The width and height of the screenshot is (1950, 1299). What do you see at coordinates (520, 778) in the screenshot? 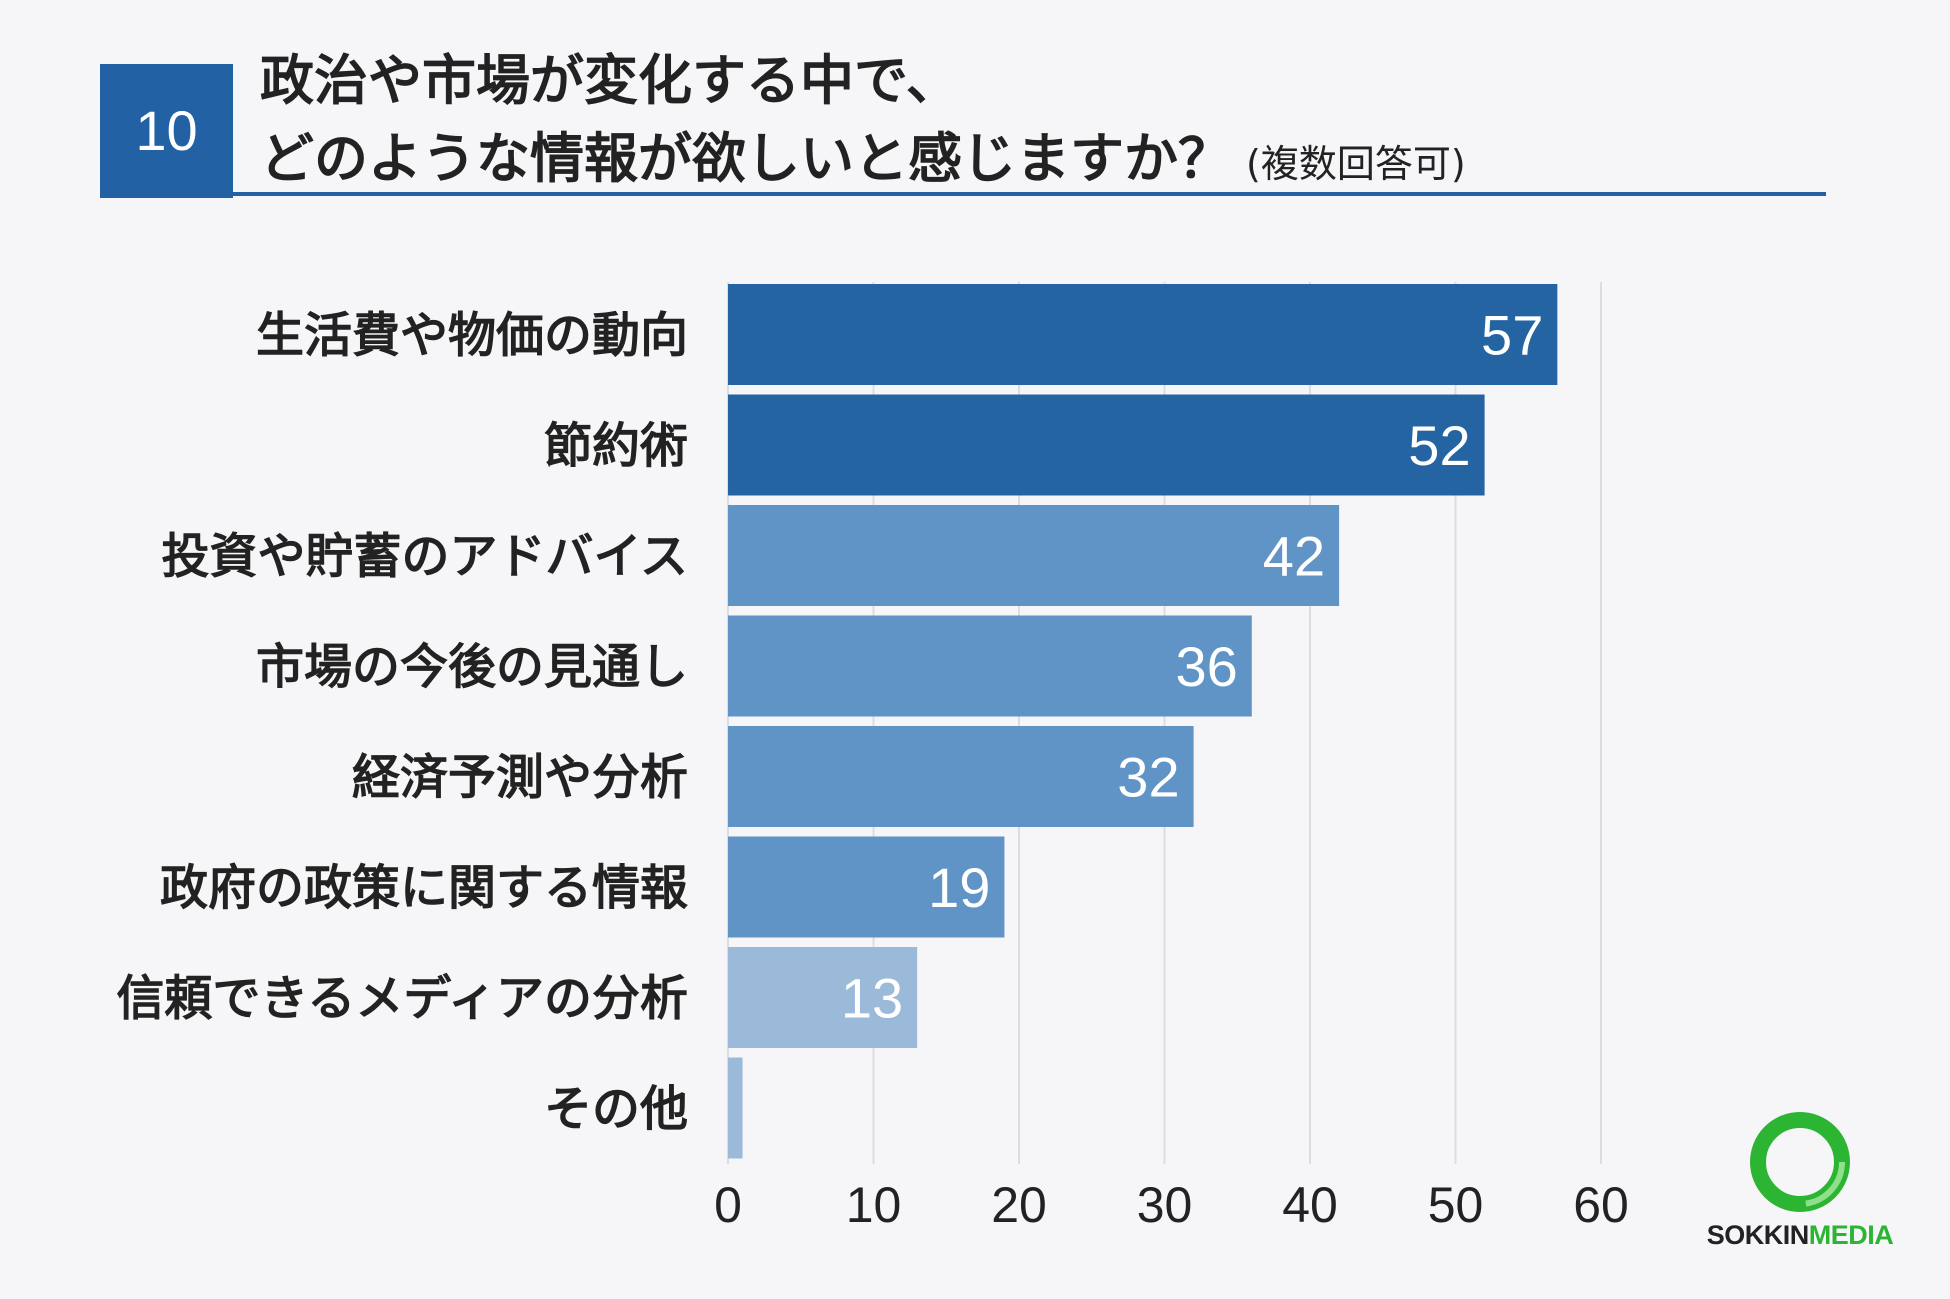
I see `category-label: 経済予測や分析` at bounding box center [520, 778].